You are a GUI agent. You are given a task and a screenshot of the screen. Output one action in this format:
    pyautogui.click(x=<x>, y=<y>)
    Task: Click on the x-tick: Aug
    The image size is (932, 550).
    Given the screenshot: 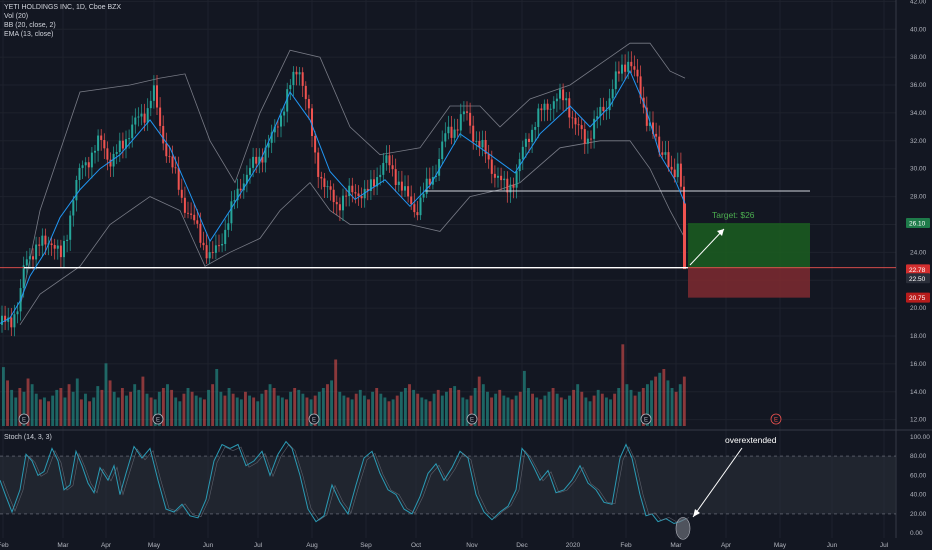 What is the action you would take?
    pyautogui.click(x=312, y=545)
    